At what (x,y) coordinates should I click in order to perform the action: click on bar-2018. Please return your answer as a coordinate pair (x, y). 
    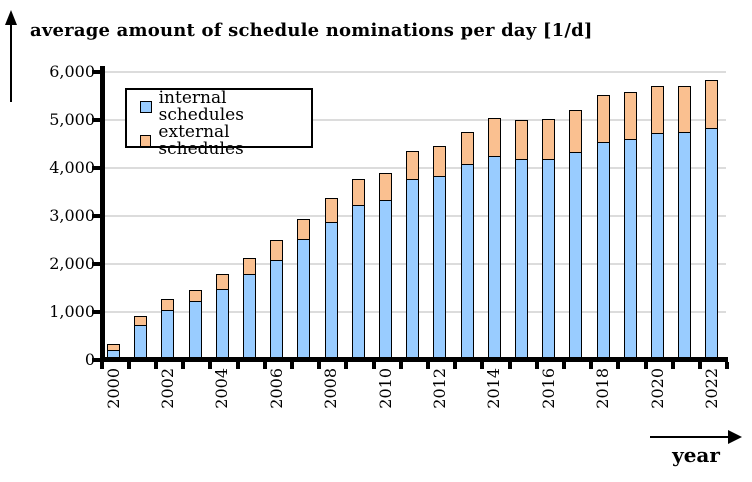
    Looking at the image, I should click on (603, 226).